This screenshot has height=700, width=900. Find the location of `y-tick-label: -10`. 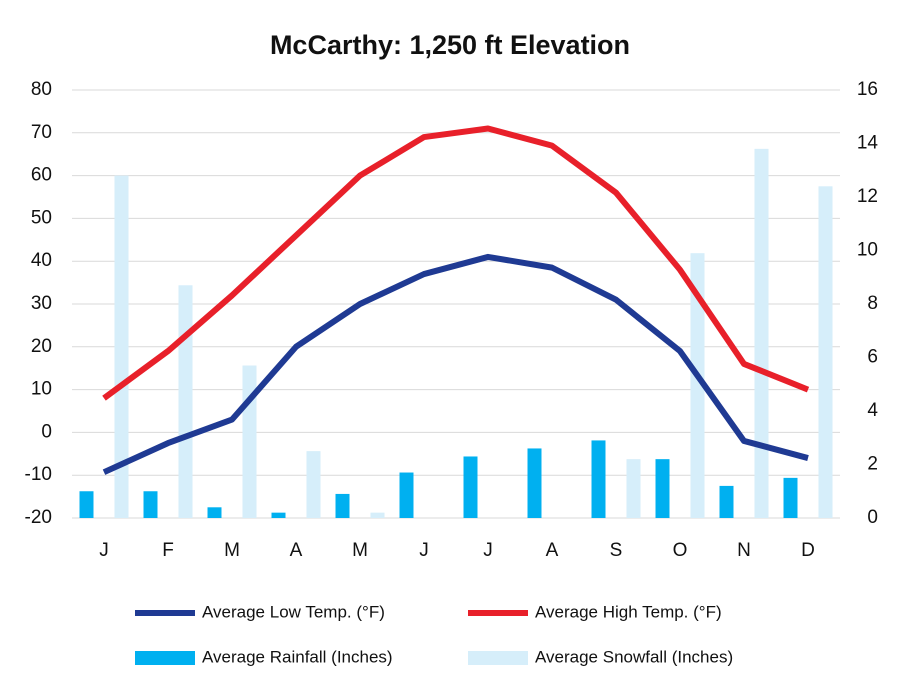

y-tick-label: -10 is located at coordinates (38, 474).